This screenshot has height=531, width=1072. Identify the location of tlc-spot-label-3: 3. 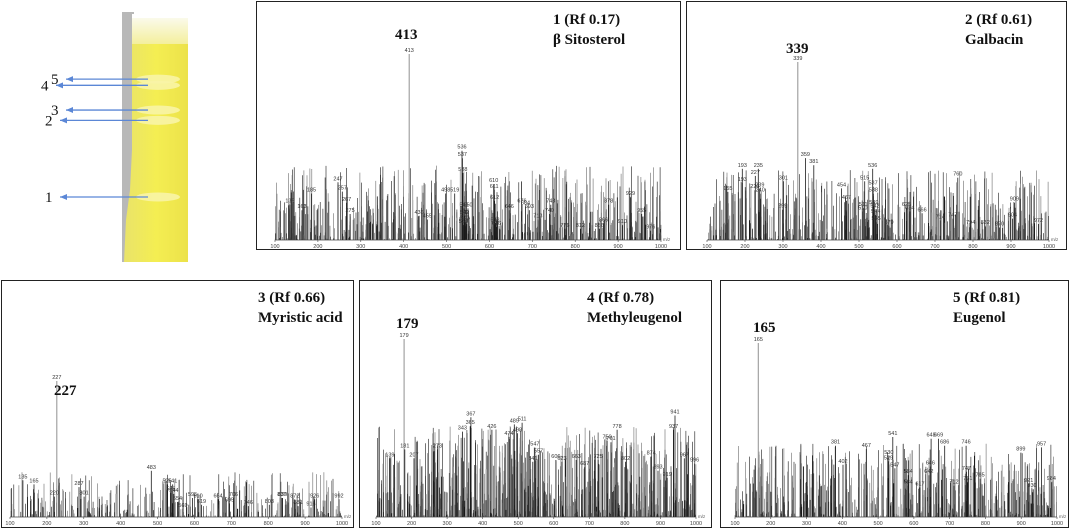
(55, 111).